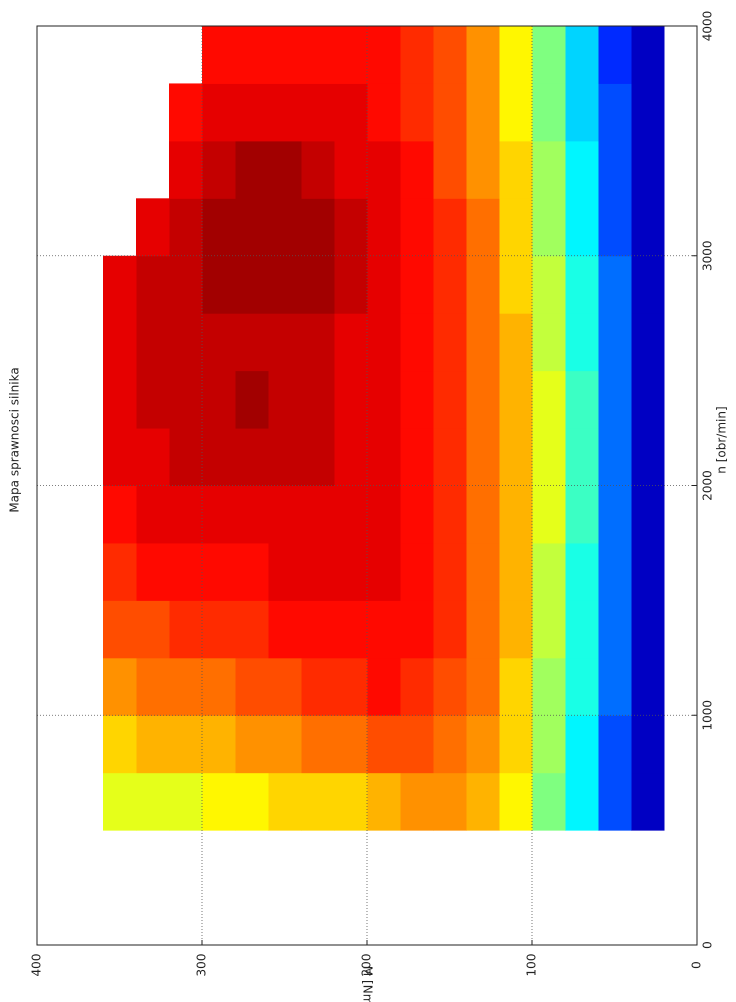  What do you see at coordinates (708, 485) in the screenshot?
I see `x-tick-label: 2000` at bounding box center [708, 485].